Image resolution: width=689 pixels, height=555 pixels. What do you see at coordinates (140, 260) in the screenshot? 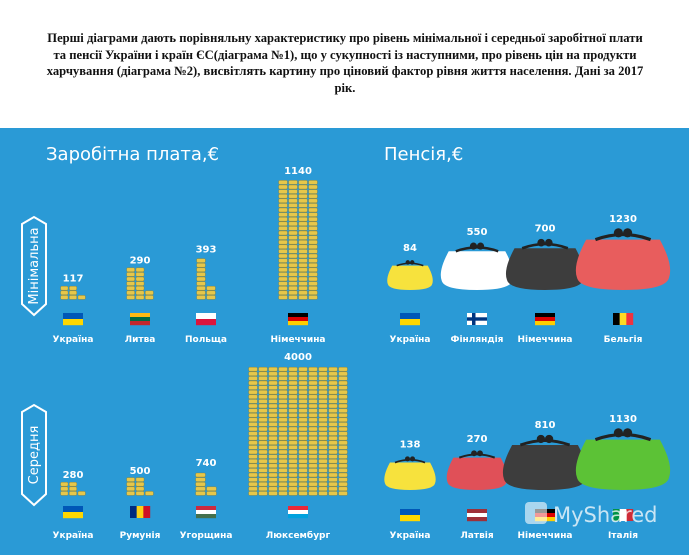
I see `value-label-0-1: 290` at bounding box center [140, 260].